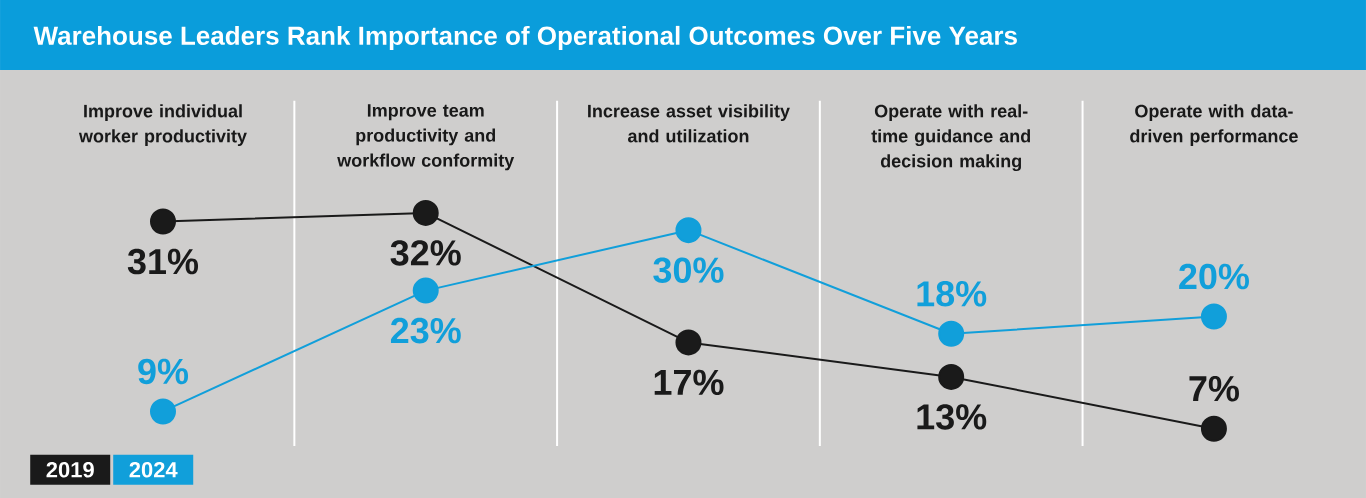  What do you see at coordinates (689, 382) in the screenshot?
I see `data-label: 17%` at bounding box center [689, 382].